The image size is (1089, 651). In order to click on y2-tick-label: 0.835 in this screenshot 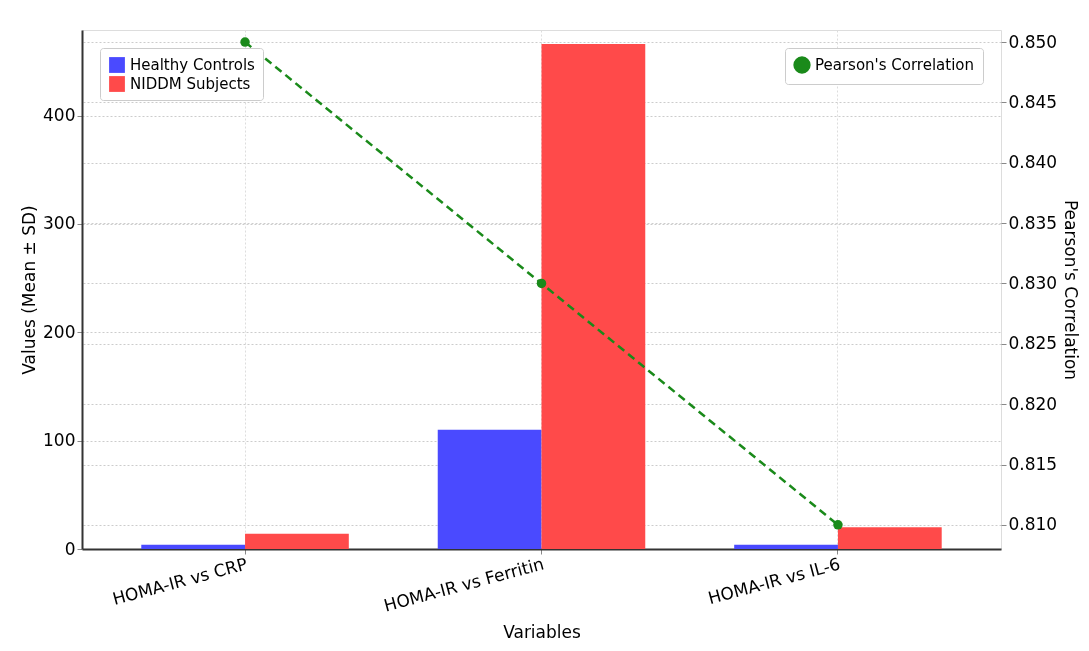, I will do `click(1033, 222)`.